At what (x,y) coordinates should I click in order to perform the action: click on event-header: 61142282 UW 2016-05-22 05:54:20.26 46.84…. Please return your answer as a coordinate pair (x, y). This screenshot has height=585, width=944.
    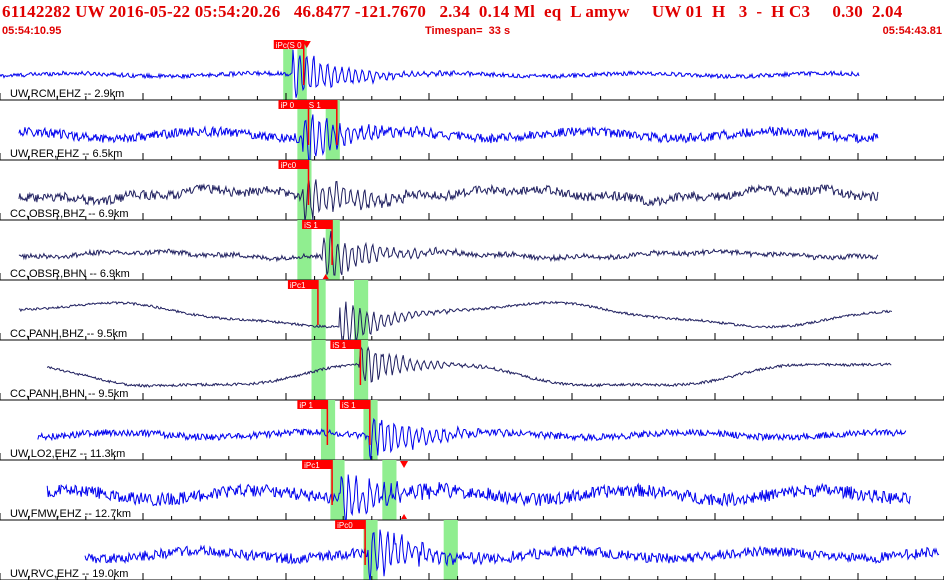
    Looking at the image, I should click on (472, 20).